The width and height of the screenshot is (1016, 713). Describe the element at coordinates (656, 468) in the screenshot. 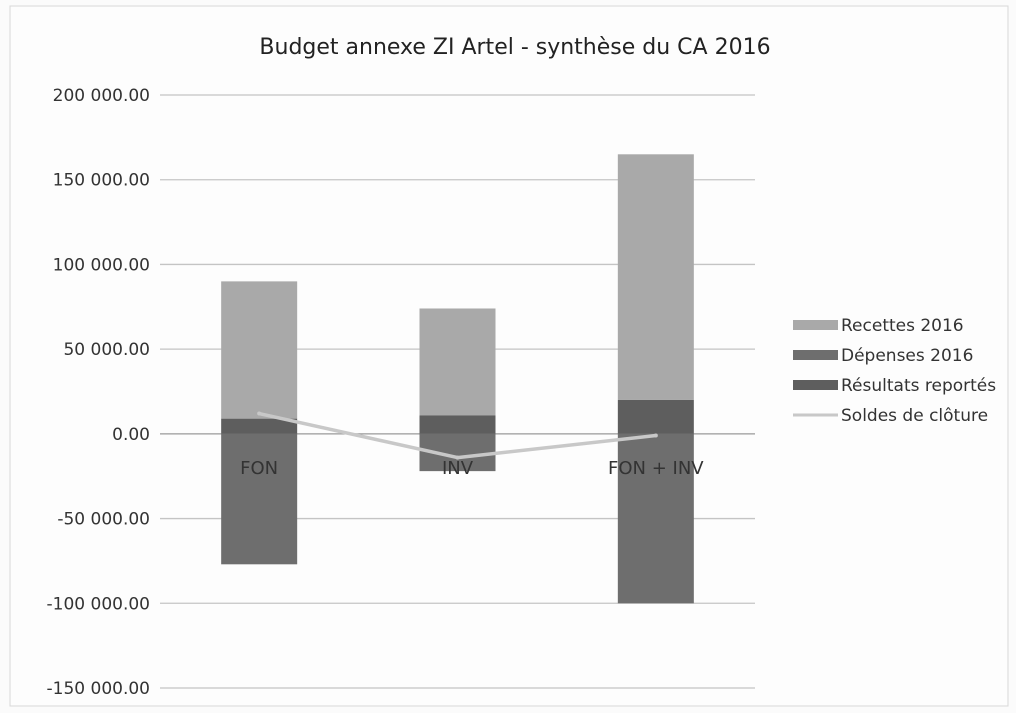

I see `x-category-label: FON + INV` at that location.